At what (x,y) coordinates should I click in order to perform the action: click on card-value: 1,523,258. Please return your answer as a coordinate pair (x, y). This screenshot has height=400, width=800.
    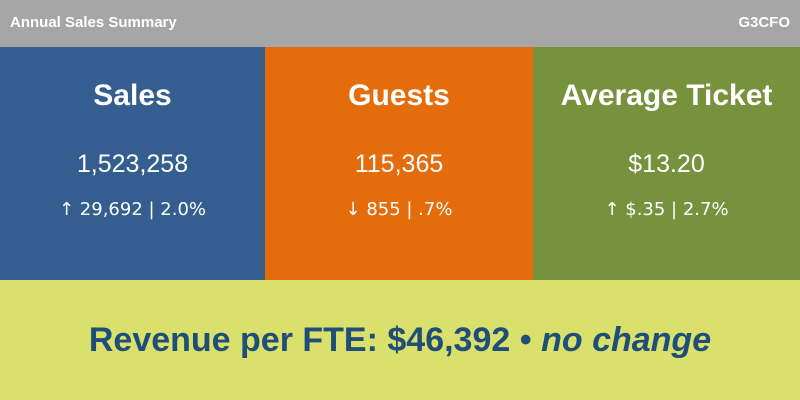
    Looking at the image, I should click on (132, 164).